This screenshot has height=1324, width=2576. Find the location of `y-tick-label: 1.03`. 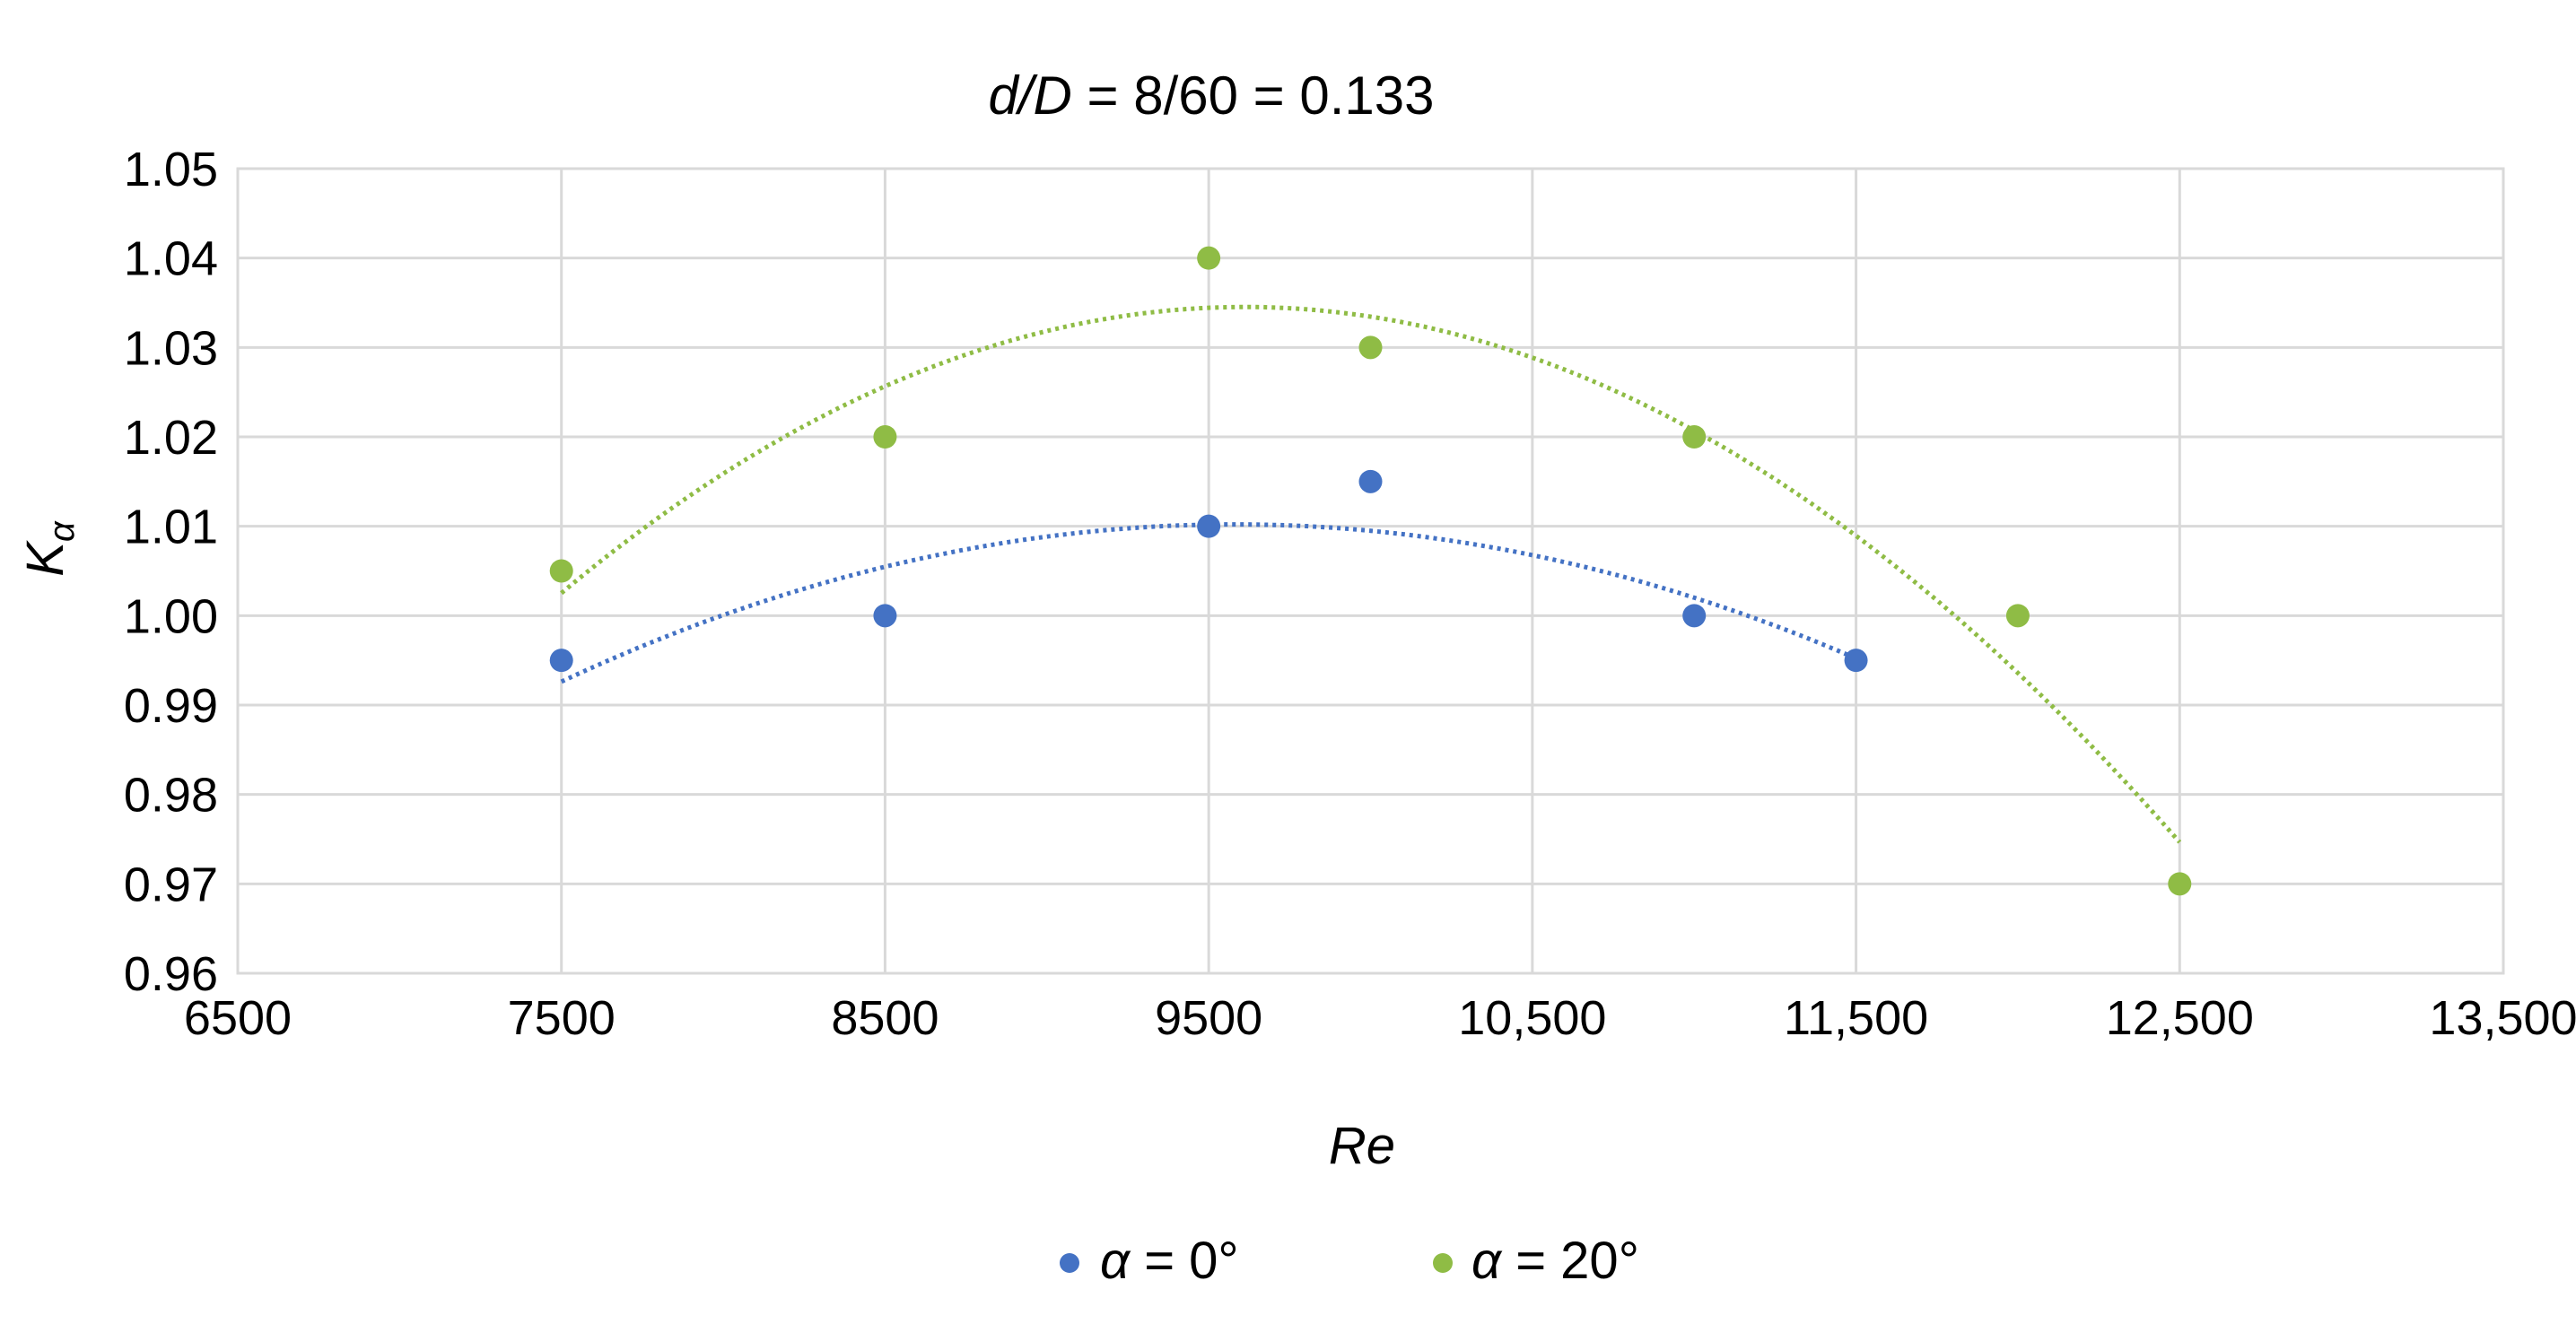

y-tick-label: 1.03 is located at coordinates (171, 348).